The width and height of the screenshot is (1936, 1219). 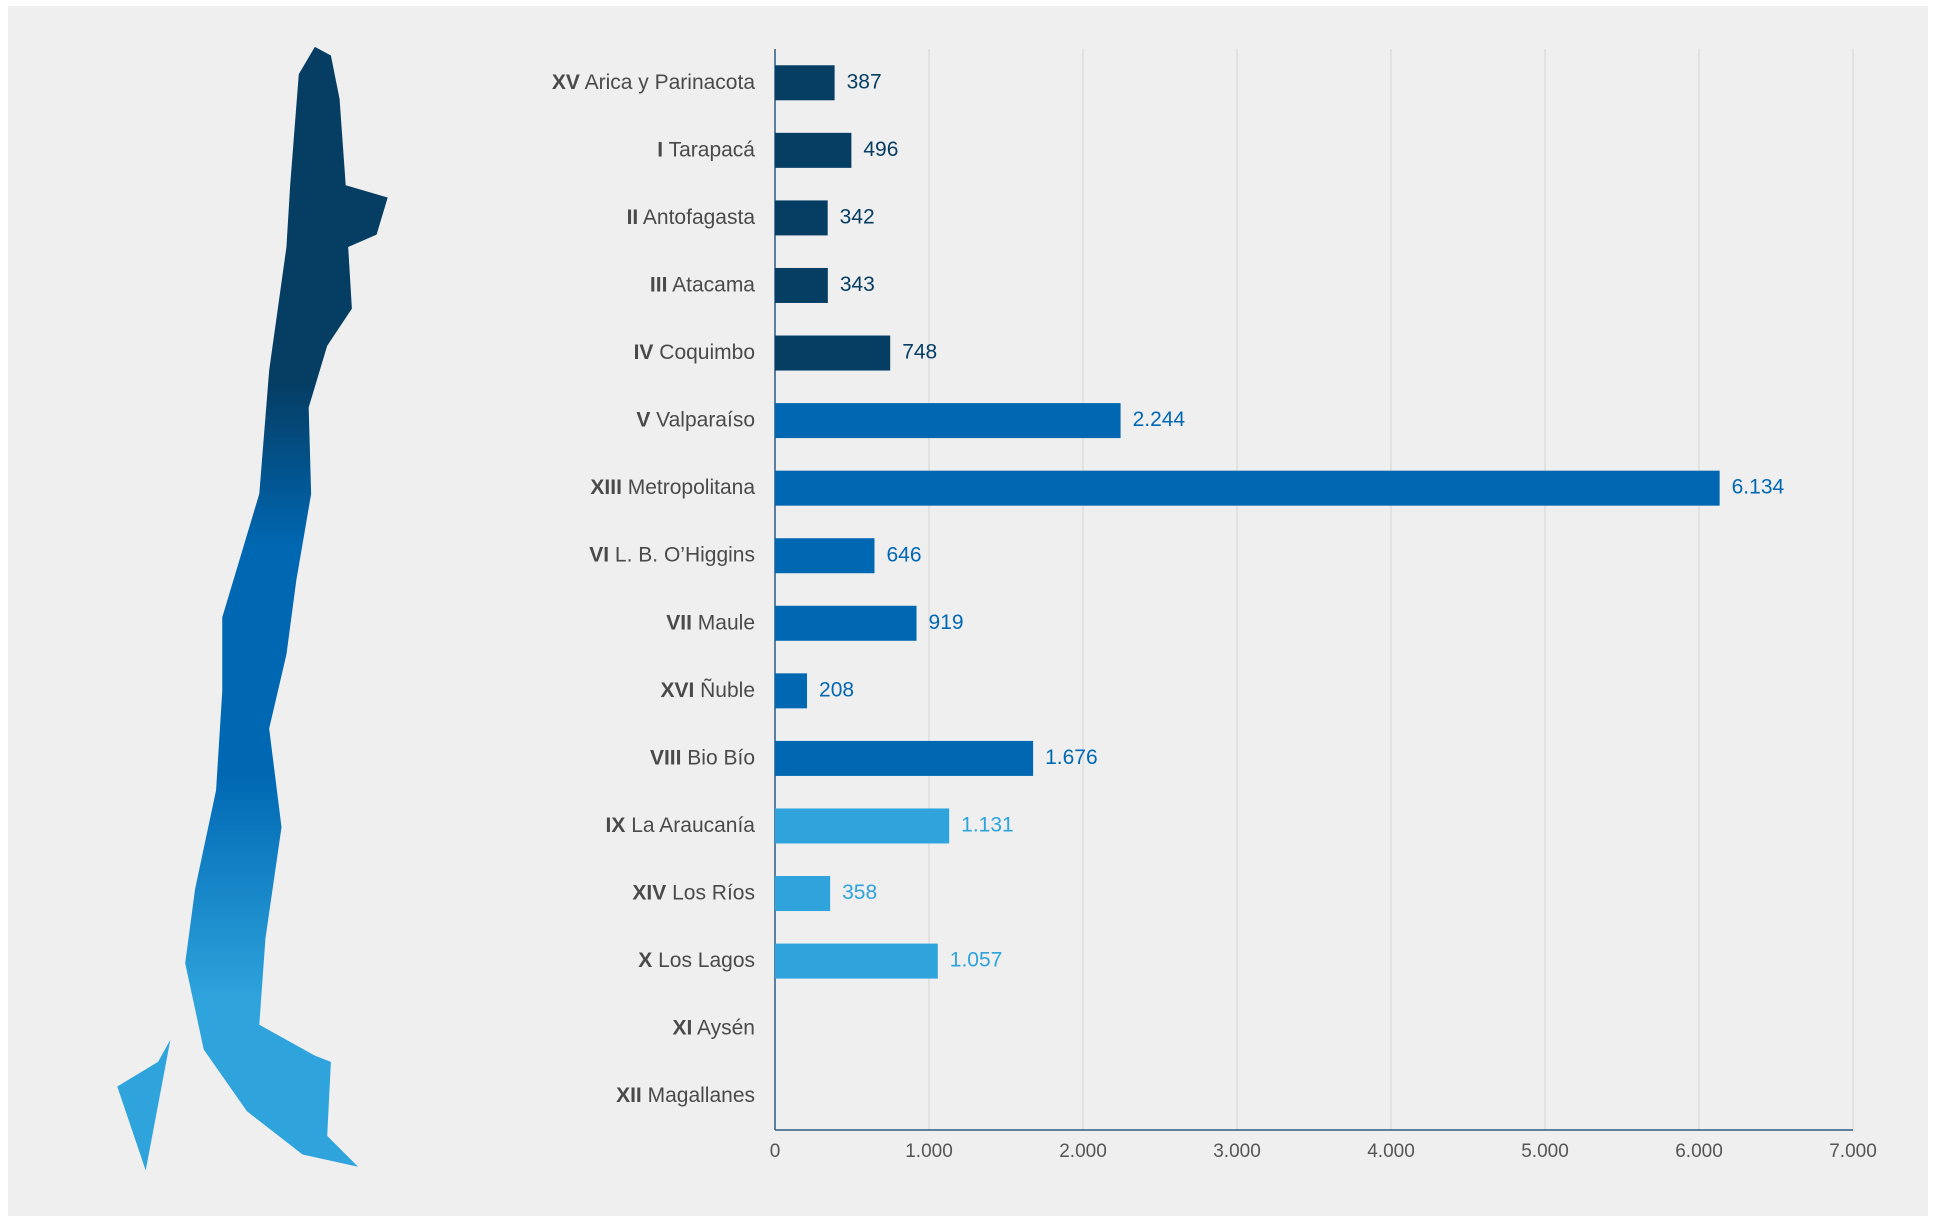 I want to click on category-label: XVI Ñuble, so click(x=707, y=689).